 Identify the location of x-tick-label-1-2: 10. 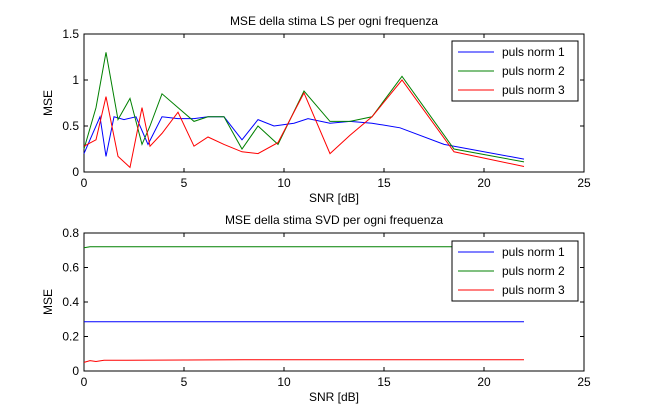
(284, 183).